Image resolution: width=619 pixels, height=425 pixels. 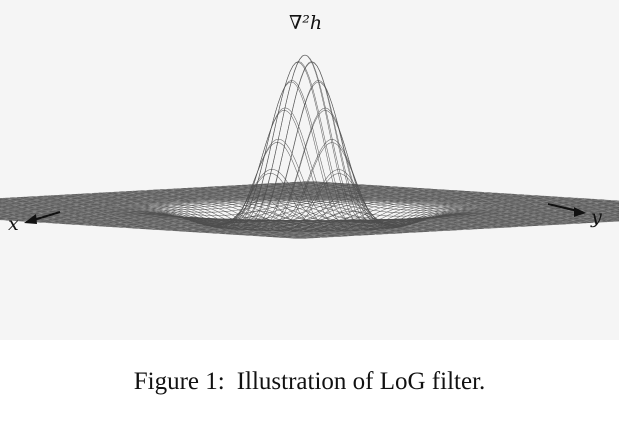 I want to click on z-axis-label: ∇²h, so click(x=306, y=23).